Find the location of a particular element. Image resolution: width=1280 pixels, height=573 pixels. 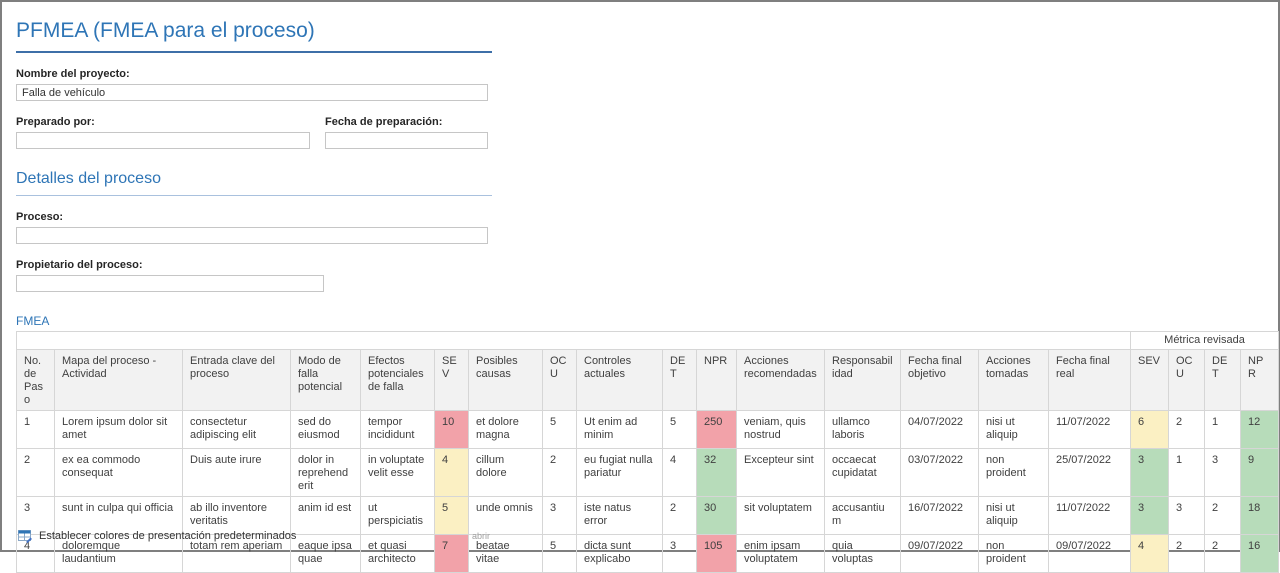

prepared-by-input is located at coordinates (163, 140).